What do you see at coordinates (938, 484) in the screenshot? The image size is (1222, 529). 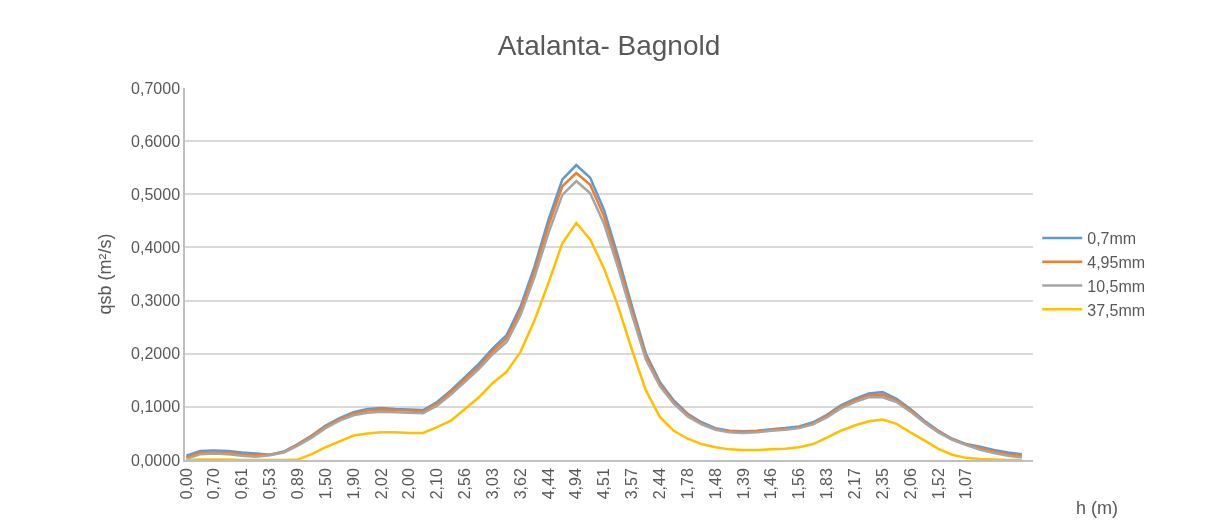 I see `x-tick-label: 1,52` at bounding box center [938, 484].